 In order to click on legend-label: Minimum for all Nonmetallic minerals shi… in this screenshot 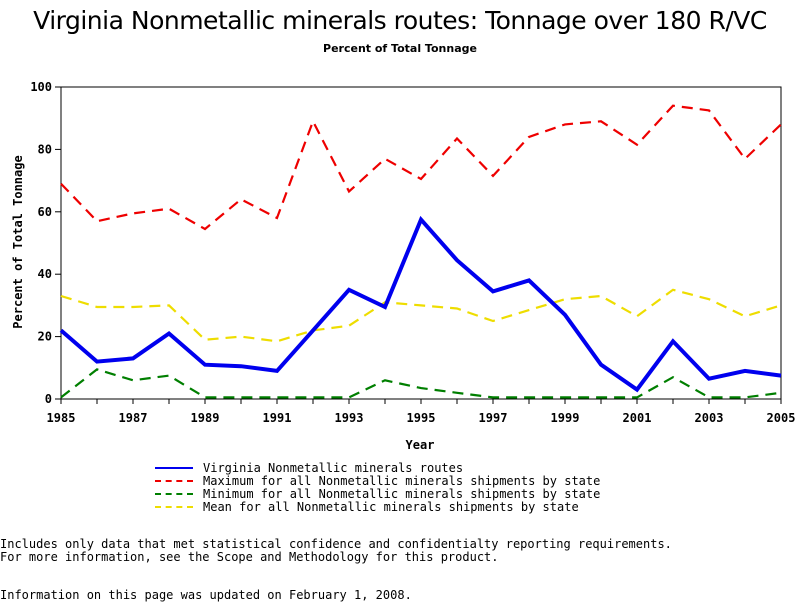, I will do `click(402, 493)`.